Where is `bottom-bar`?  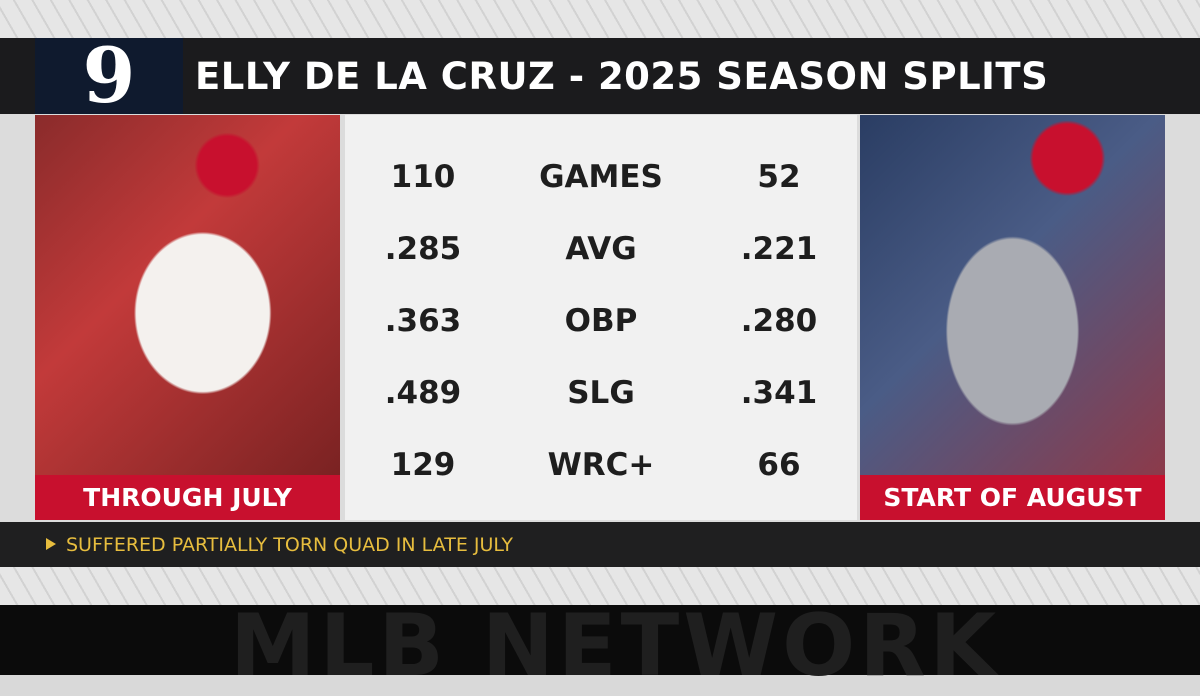 bottom-bar is located at coordinates (600, 640).